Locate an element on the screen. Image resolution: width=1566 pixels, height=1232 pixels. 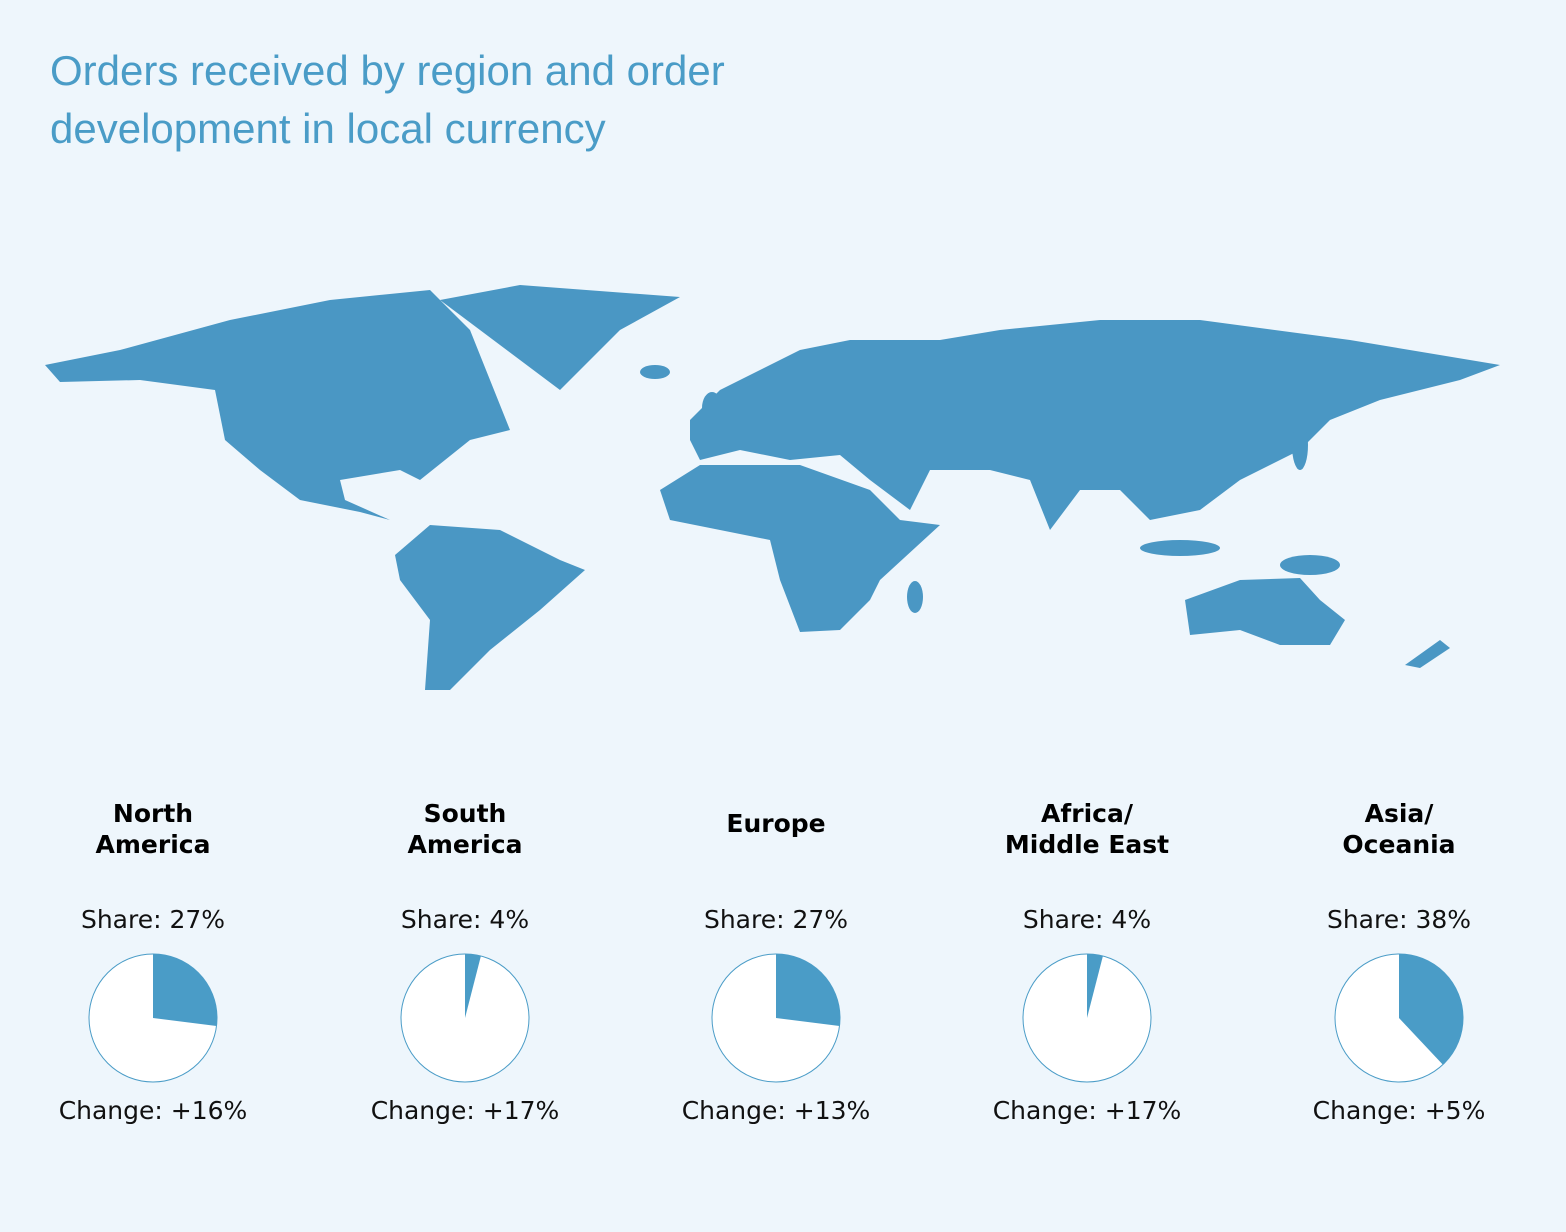
region-title: North is located at coordinates (153, 813).